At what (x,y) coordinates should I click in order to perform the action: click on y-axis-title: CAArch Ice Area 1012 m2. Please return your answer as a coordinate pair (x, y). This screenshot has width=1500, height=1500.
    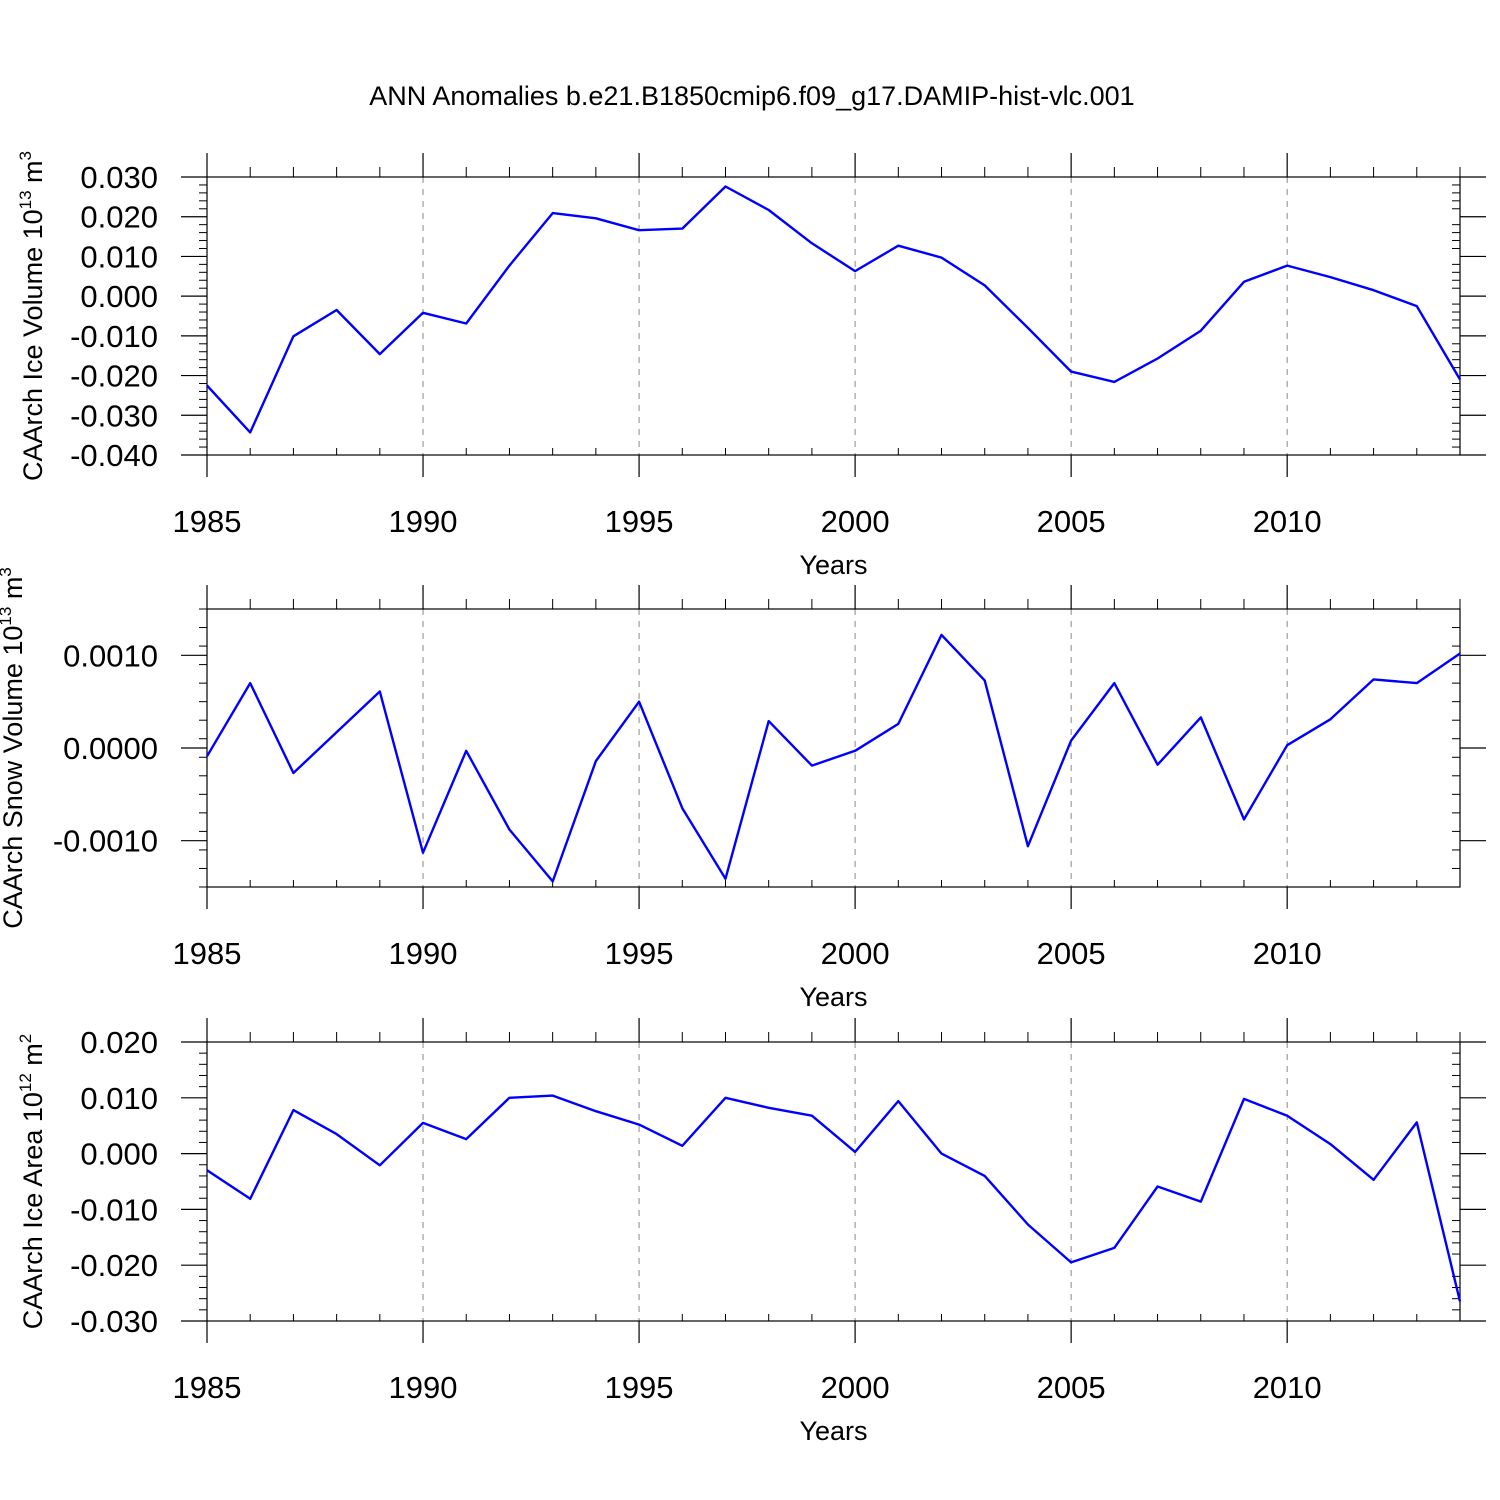
    Looking at the image, I should click on (32, 1182).